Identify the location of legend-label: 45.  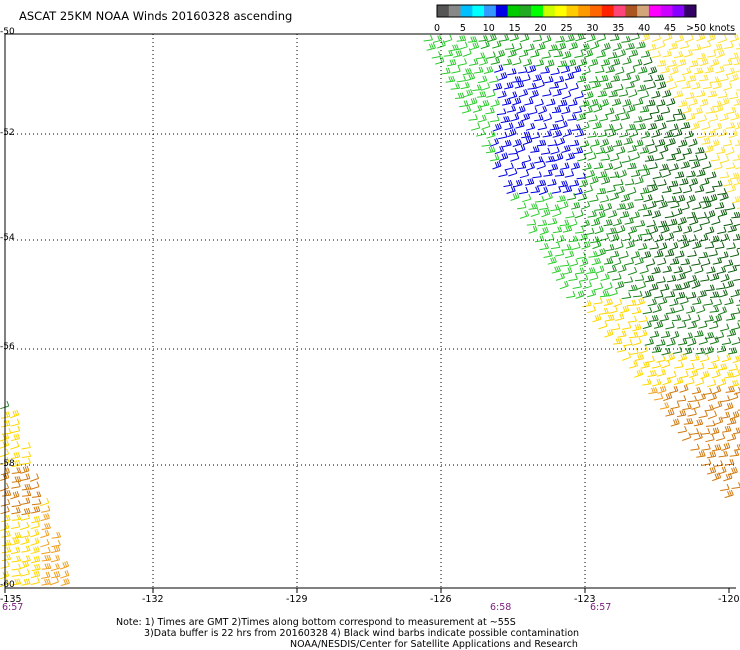
(670, 28).